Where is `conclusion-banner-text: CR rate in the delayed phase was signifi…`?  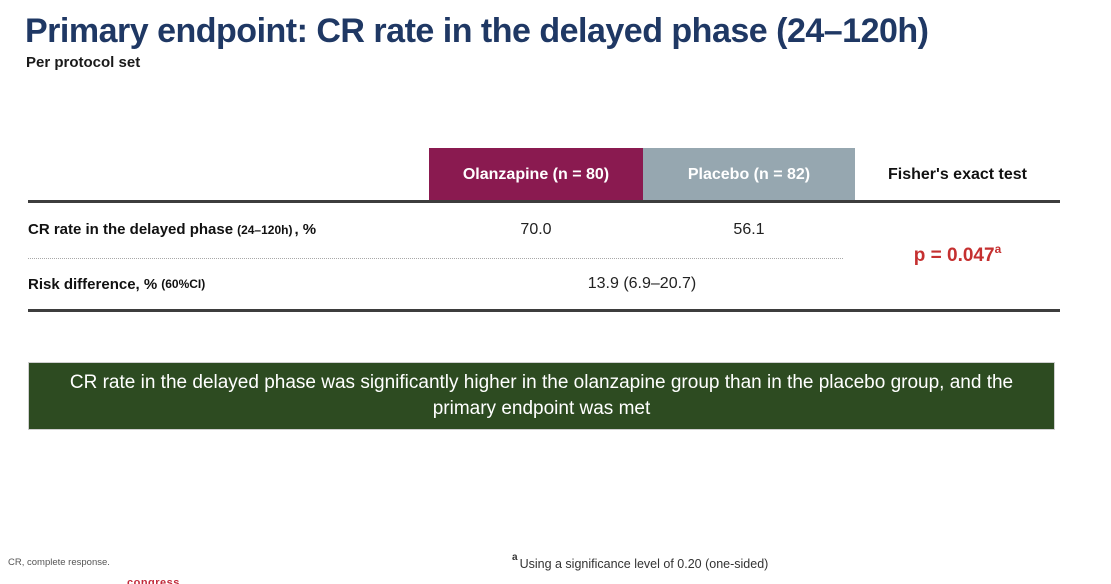 conclusion-banner-text: CR rate in the delayed phase was signifi… is located at coordinates (541, 395).